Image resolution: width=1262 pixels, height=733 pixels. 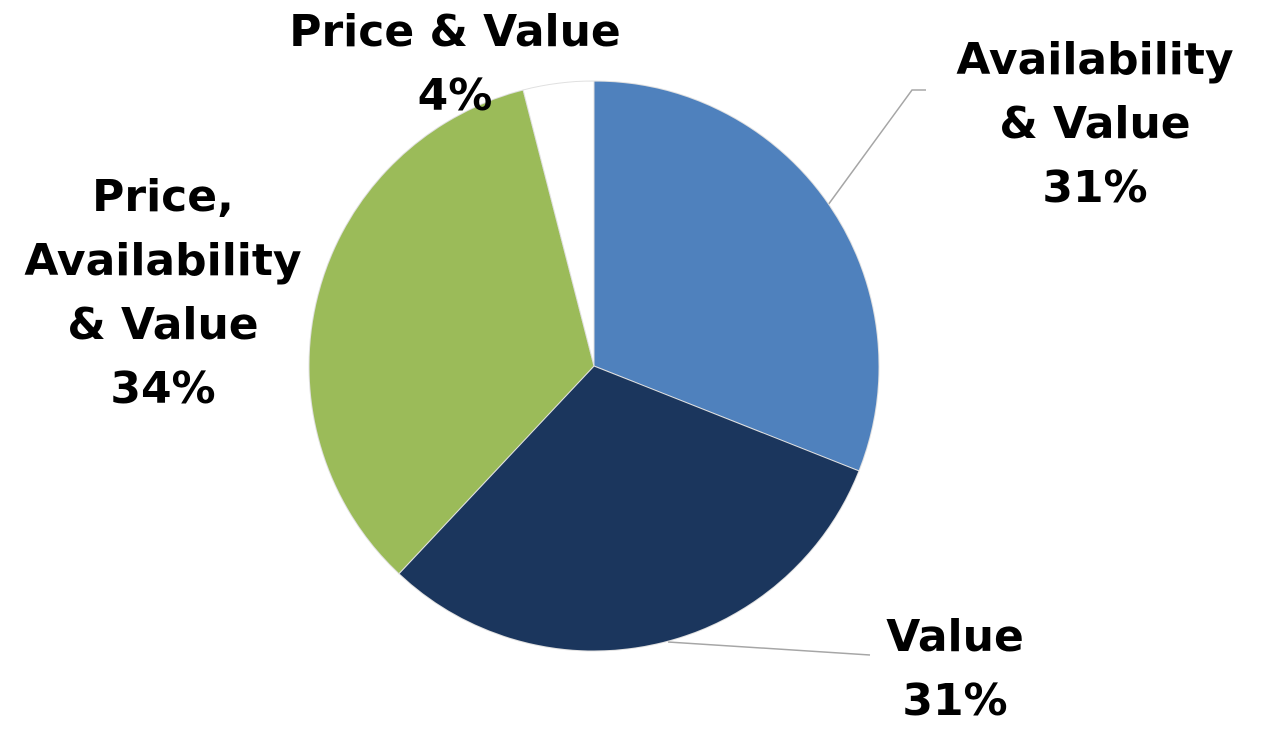 What do you see at coordinates (455, 31) in the screenshot?
I see `category-label: Price & Value` at bounding box center [455, 31].